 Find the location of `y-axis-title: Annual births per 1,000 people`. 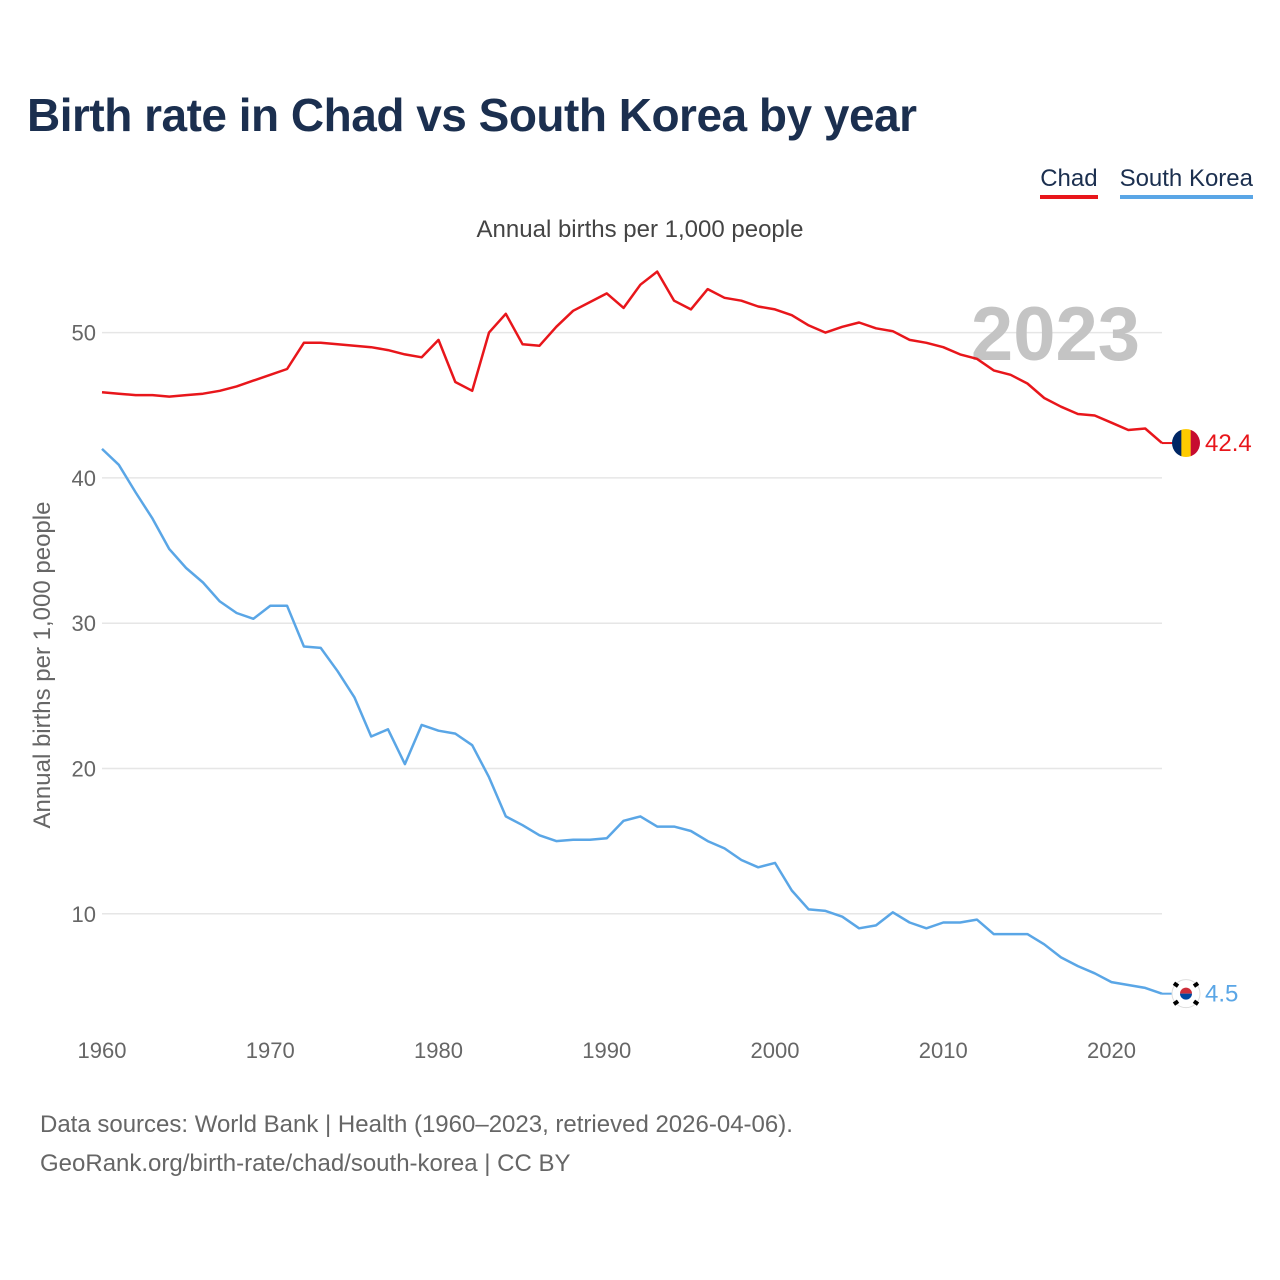

y-axis-title: Annual births per 1,000 people is located at coordinates (42, 665).